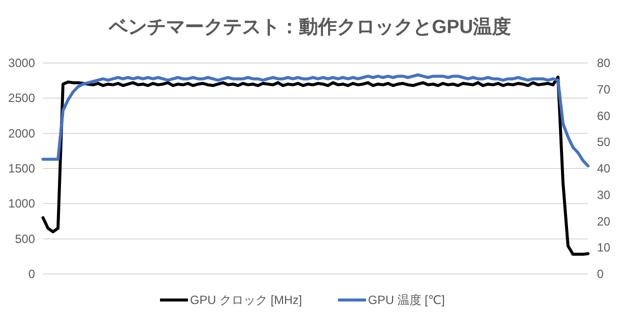 This screenshot has width=620, height=320. What do you see at coordinates (604, 195) in the screenshot?
I see `y2-tick-label: 30` at bounding box center [604, 195].